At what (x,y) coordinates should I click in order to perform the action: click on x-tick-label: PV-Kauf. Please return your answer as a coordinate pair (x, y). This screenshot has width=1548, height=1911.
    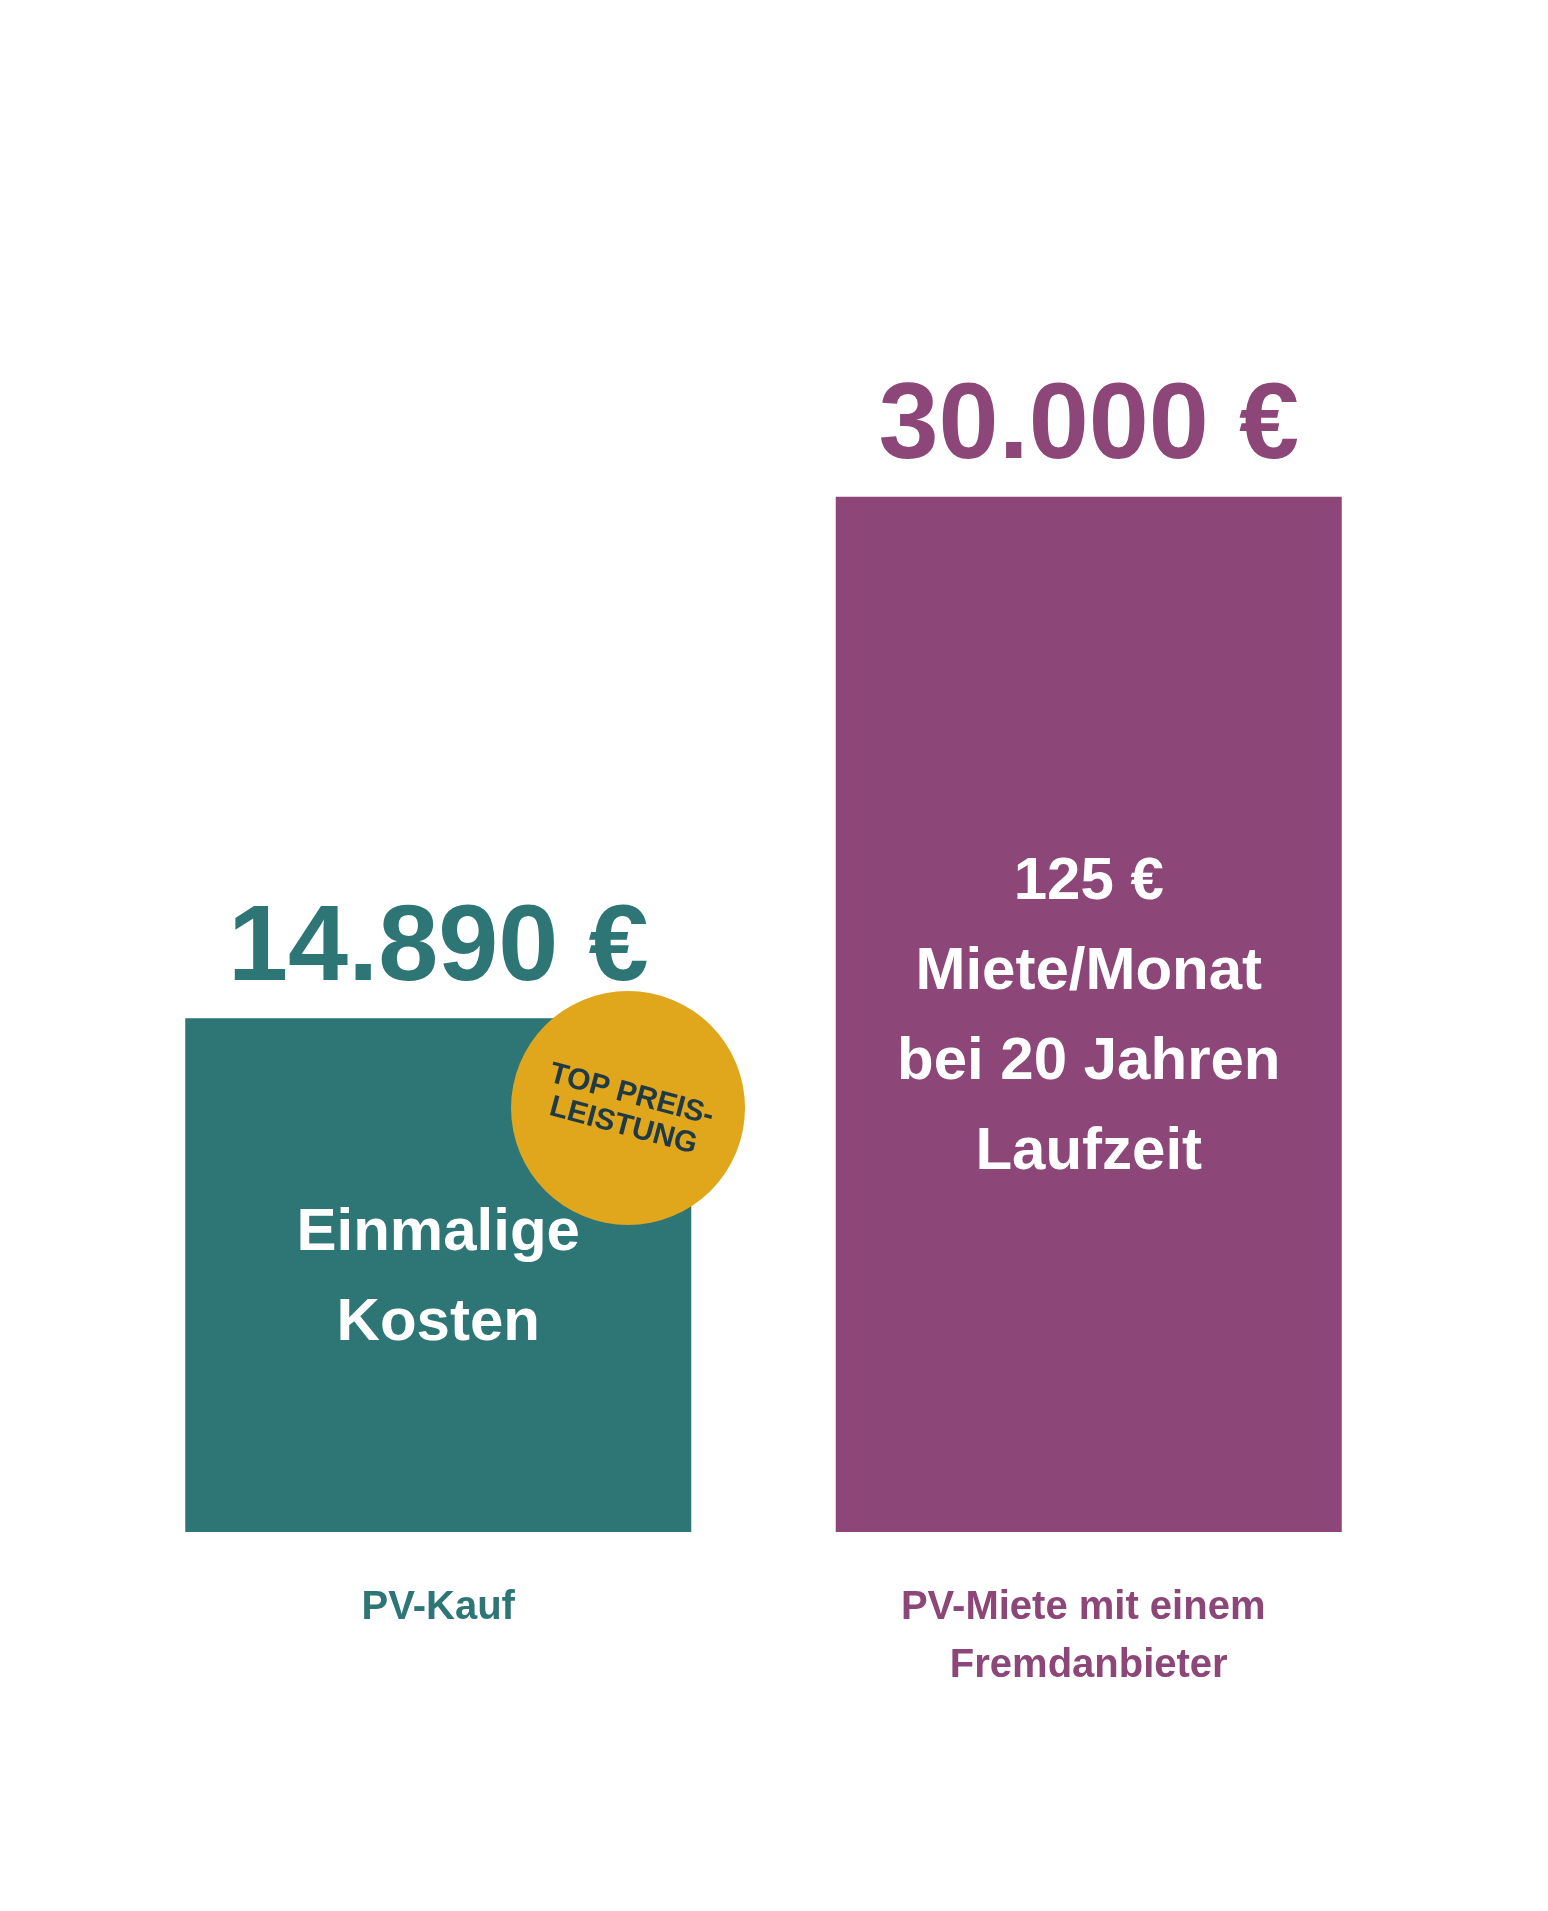
    Looking at the image, I should click on (438, 1605).